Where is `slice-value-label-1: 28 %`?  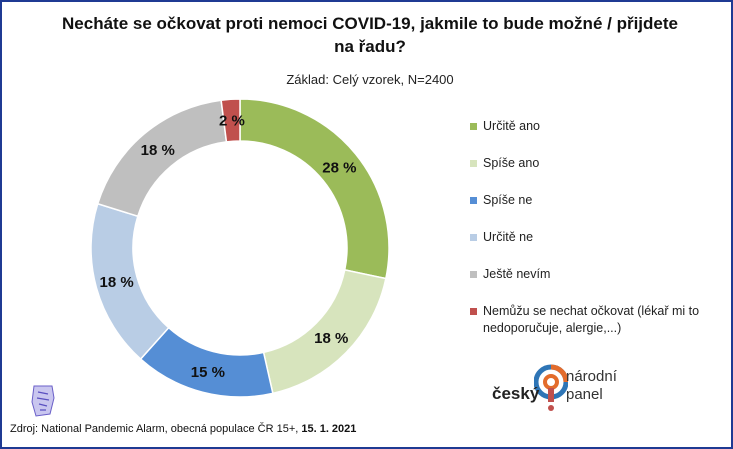
slice-value-label-1: 28 % is located at coordinates (339, 167).